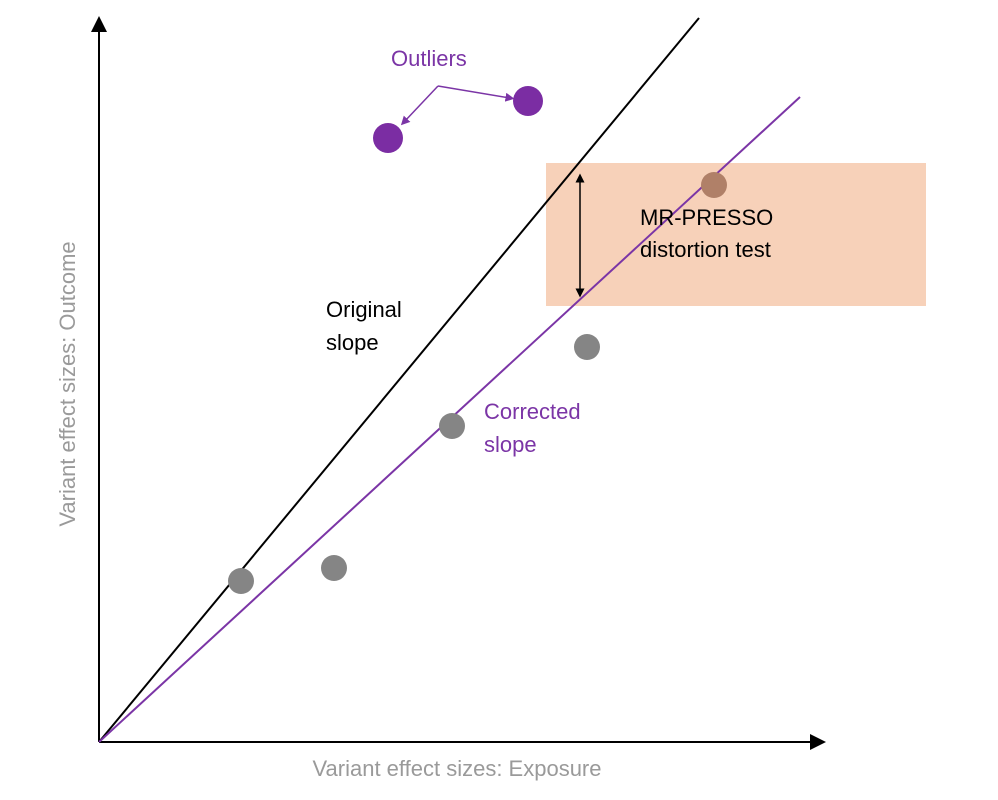  I want to click on distortion-test-label-line2: distortion test, so click(705, 249).